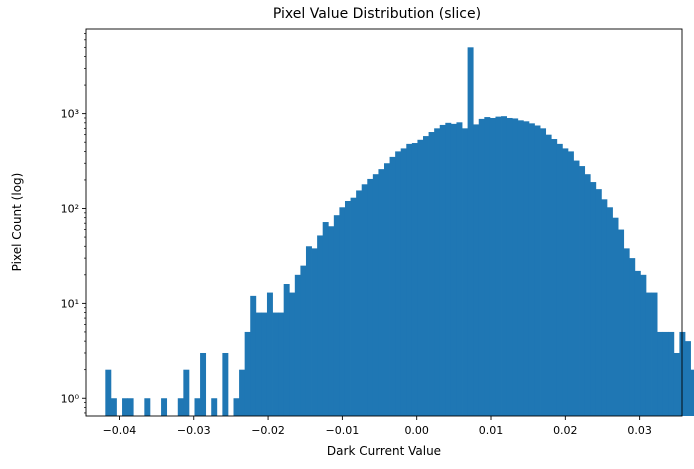 The width and height of the screenshot is (694, 469). What do you see at coordinates (268, 430) in the screenshot?
I see `x-tick-label: −0.02` at bounding box center [268, 430].